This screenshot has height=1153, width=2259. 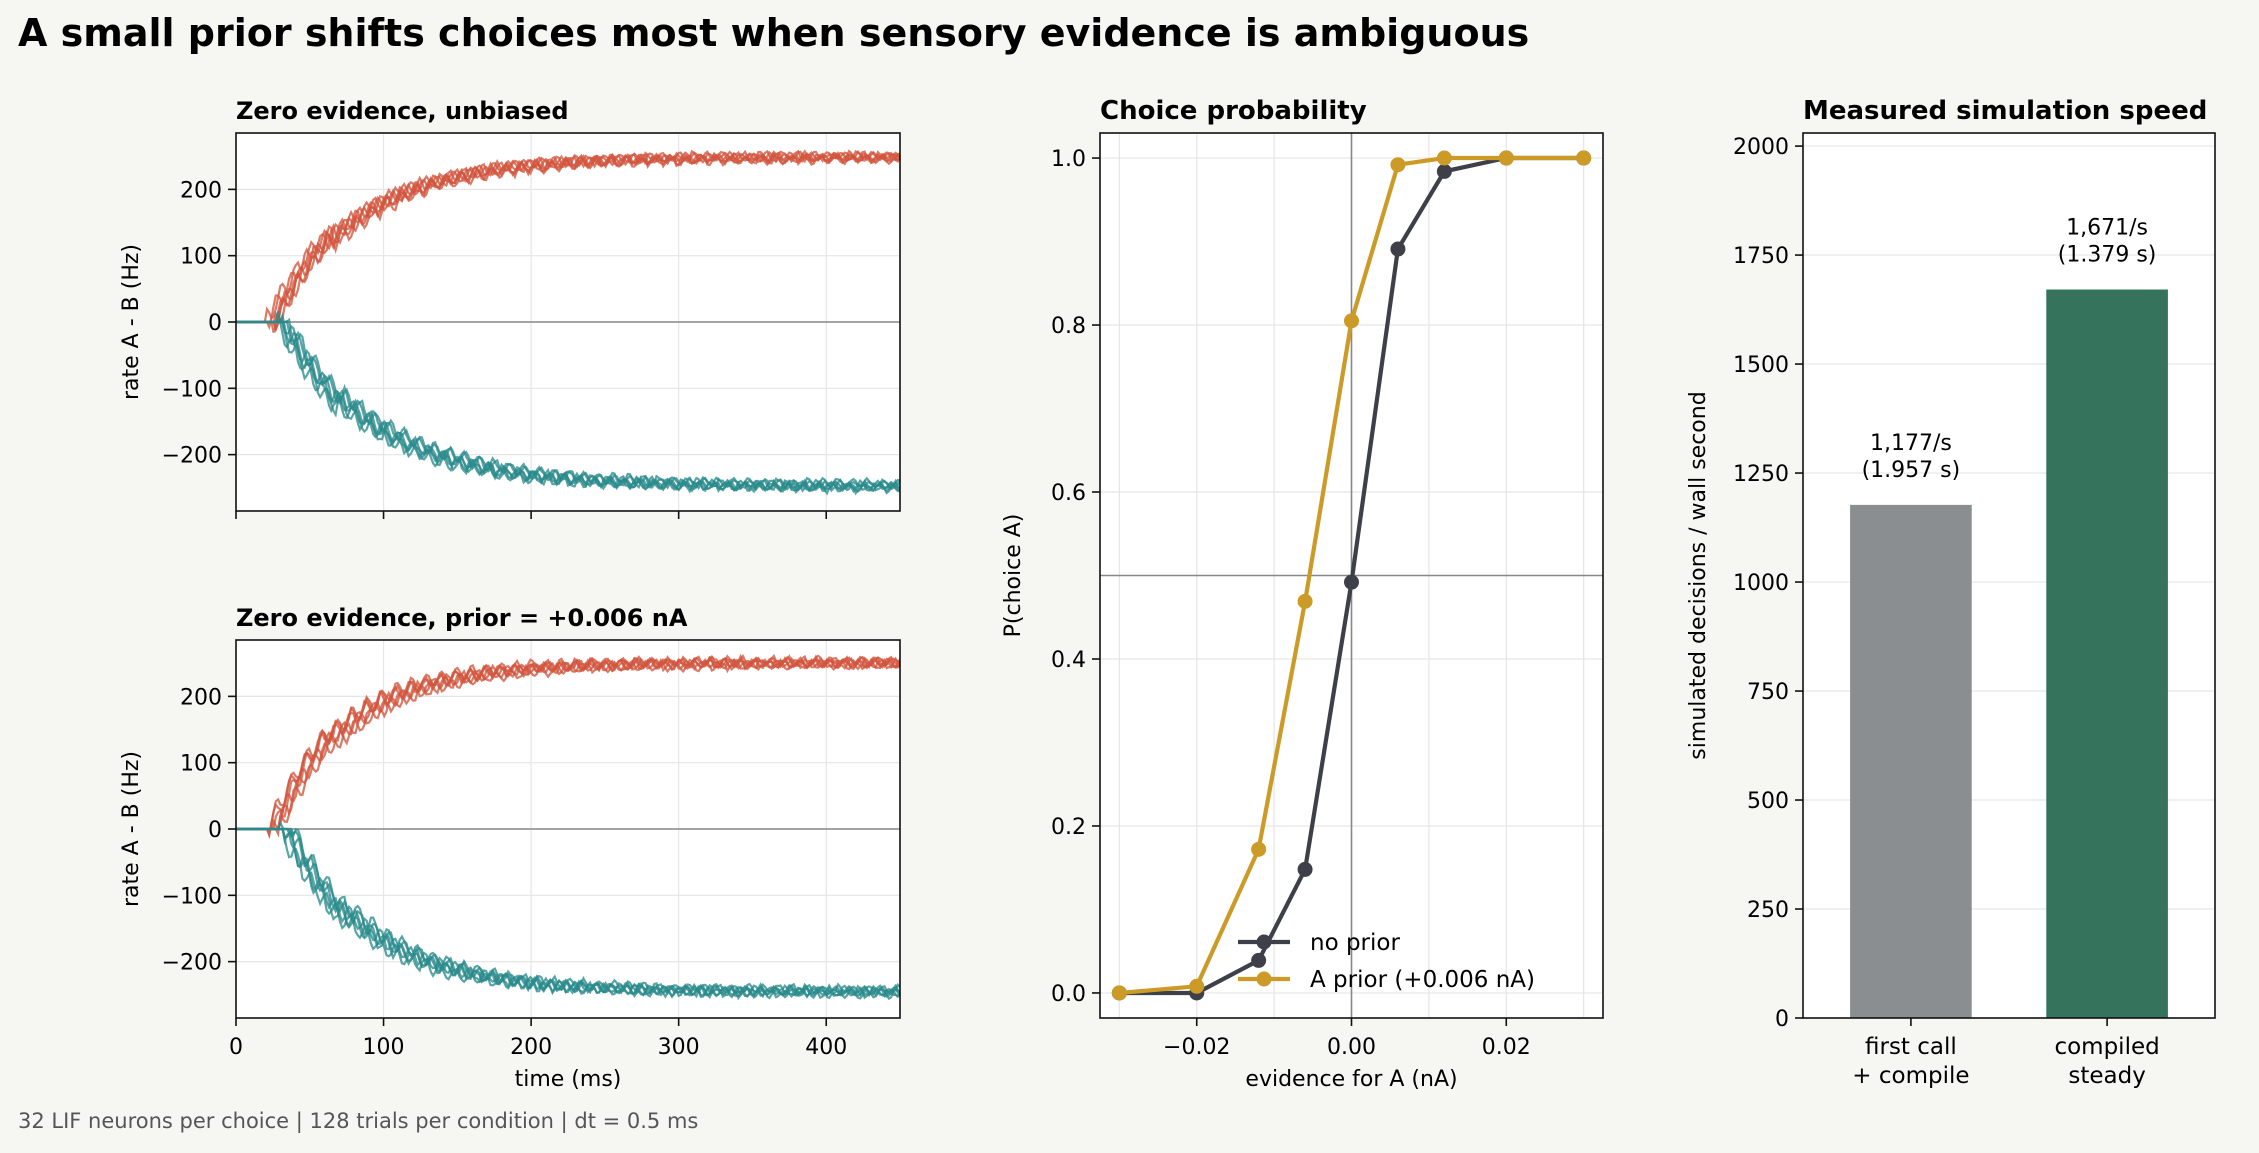 I want to click on y-tick-label: 250, so click(x=1768, y=910).